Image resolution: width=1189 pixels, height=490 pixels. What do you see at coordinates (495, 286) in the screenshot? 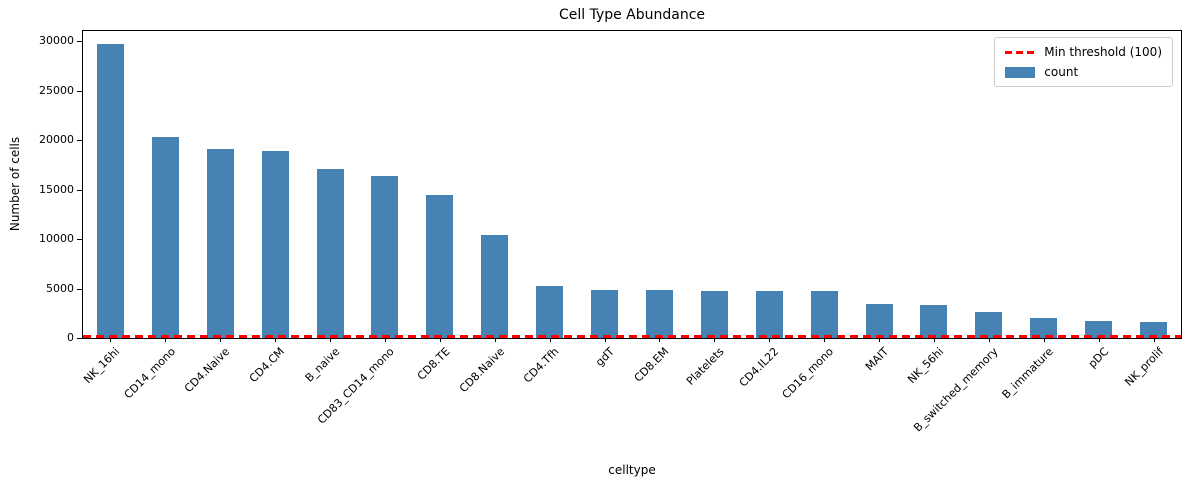
I see `bar-CD8.Naive` at bounding box center [495, 286].